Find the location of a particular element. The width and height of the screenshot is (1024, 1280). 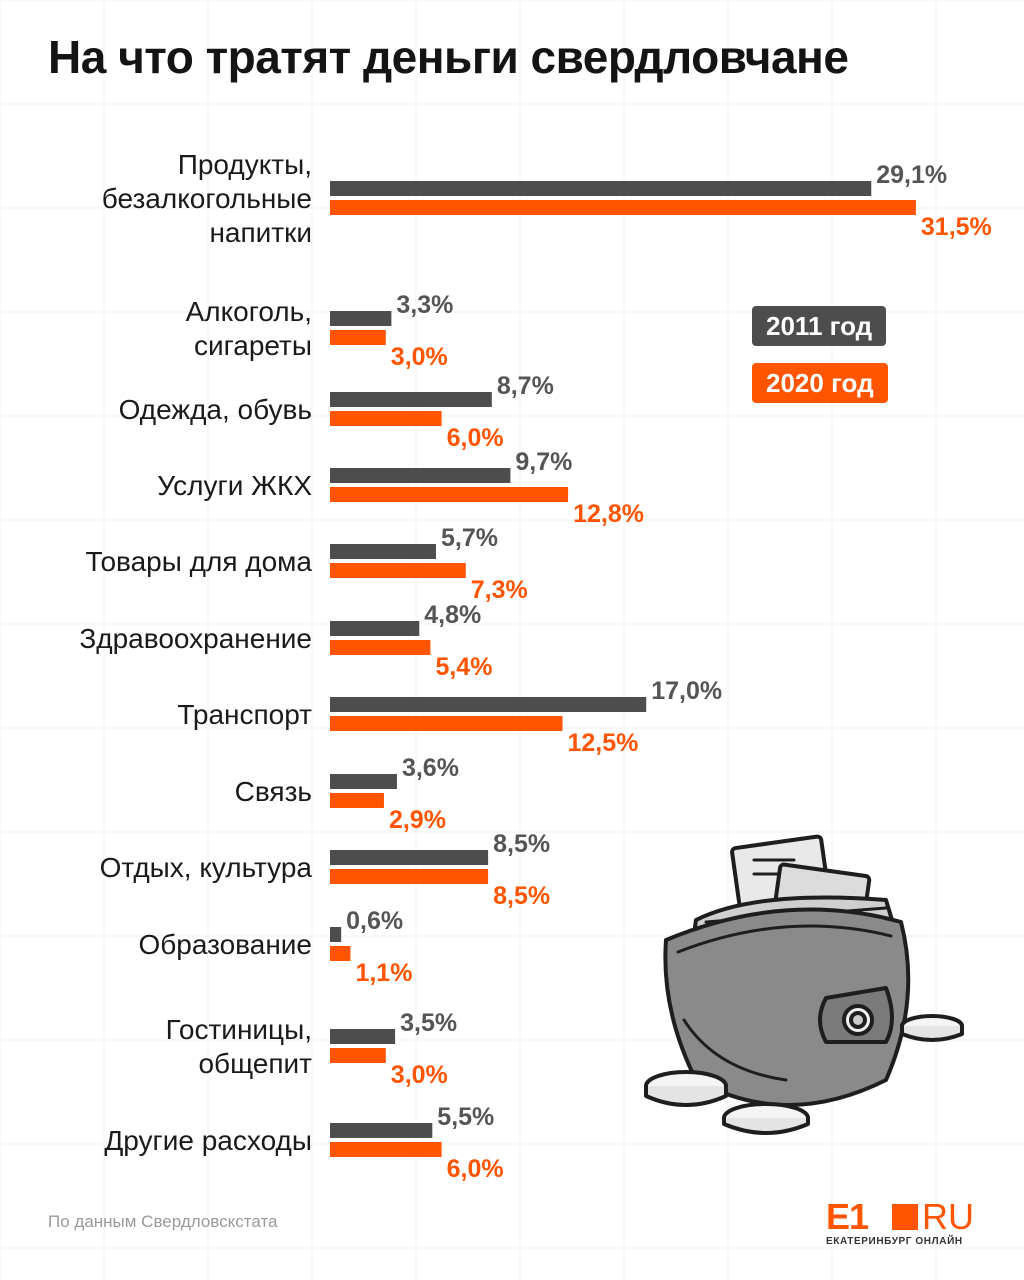

chart-title: На что тратят деньги свердловчане is located at coordinates (448, 57).